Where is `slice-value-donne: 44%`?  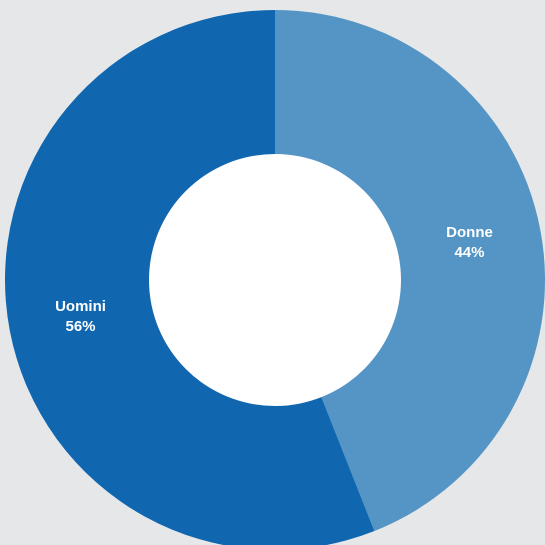 slice-value-donne: 44% is located at coordinates (469, 252).